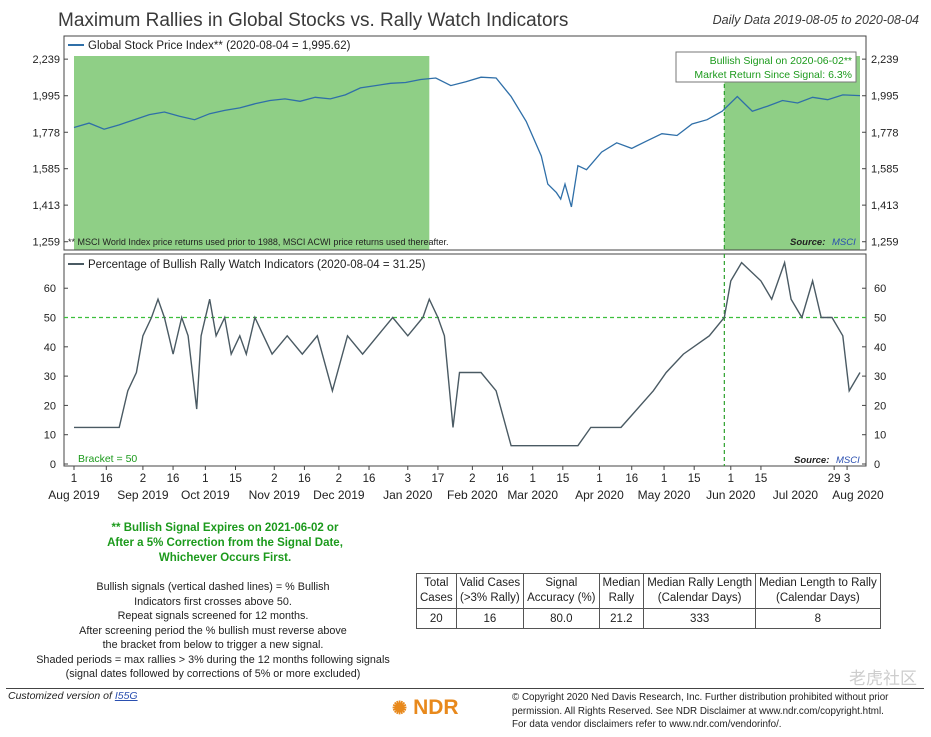 The width and height of the screenshot is (931, 737). What do you see at coordinates (490, 591) in the screenshot?
I see `table-header: Valid Cases (>3% Rally)` at bounding box center [490, 591].